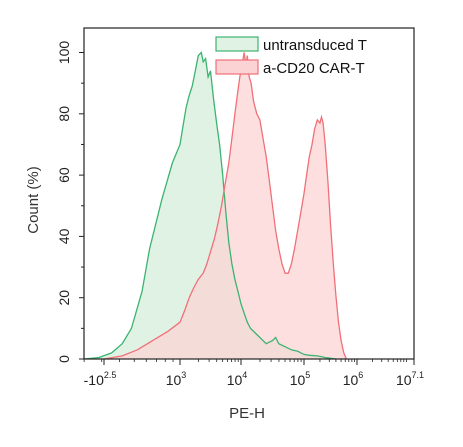 Image resolution: width=463 pixels, height=447 pixels. Describe the element at coordinates (247, 413) in the screenshot. I see `x-axis-title: PE-H` at that location.